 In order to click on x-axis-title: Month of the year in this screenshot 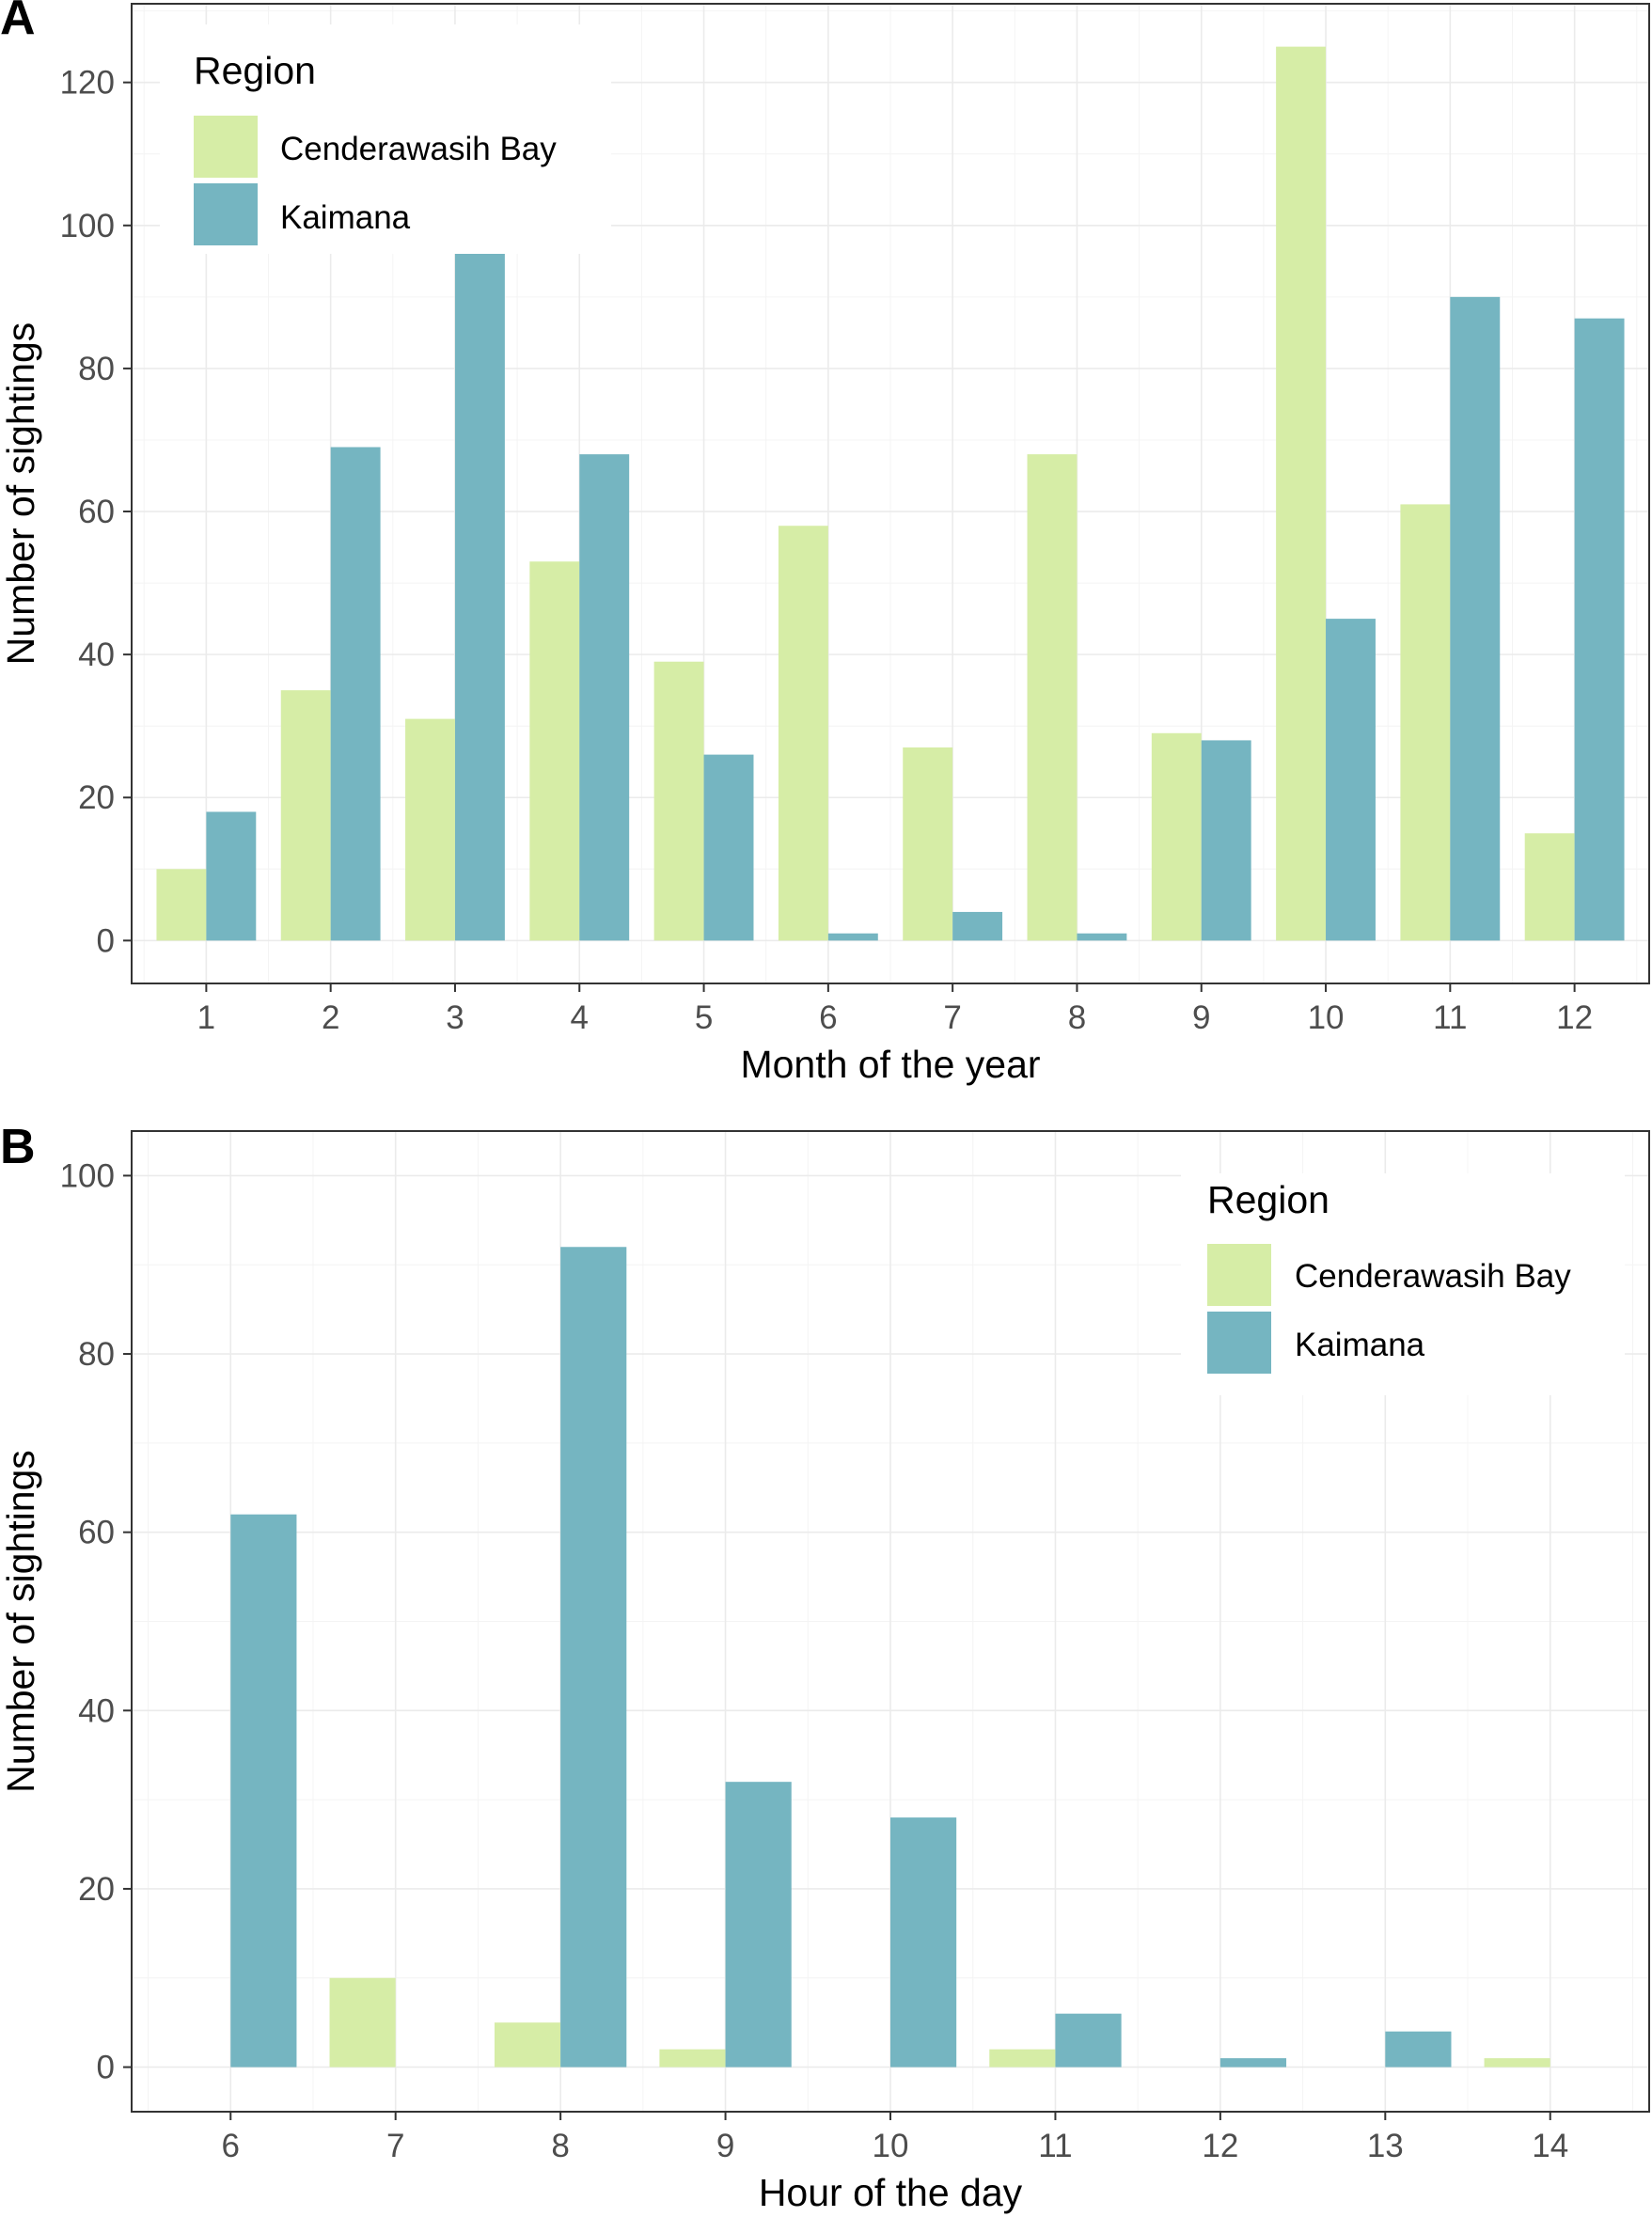, I will do `click(890, 1064)`.